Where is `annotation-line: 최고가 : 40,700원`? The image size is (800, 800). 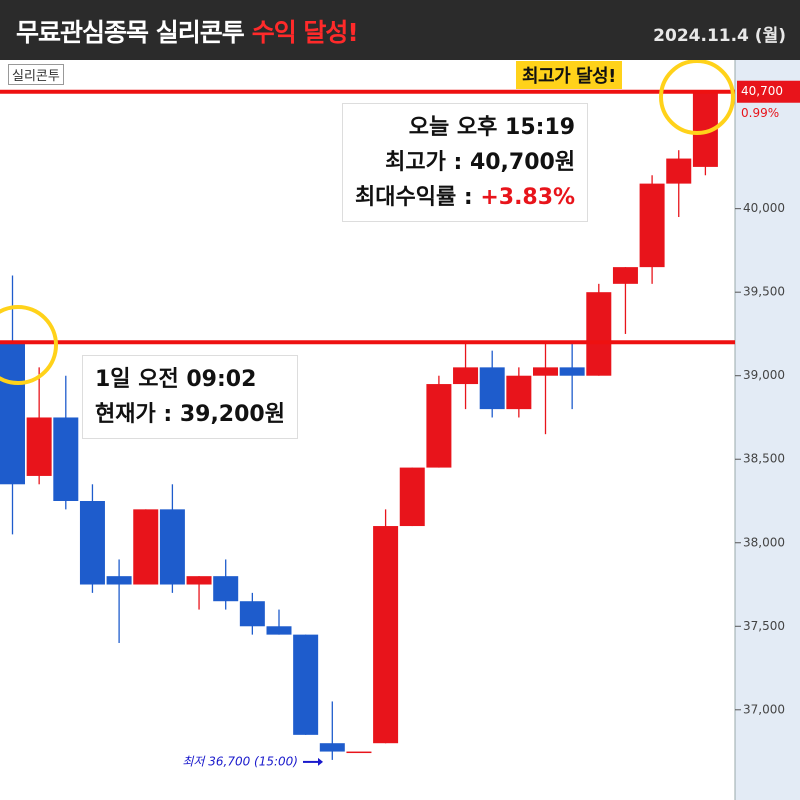
annotation-line: 최고가 : 40,700원 is located at coordinates (465, 162).